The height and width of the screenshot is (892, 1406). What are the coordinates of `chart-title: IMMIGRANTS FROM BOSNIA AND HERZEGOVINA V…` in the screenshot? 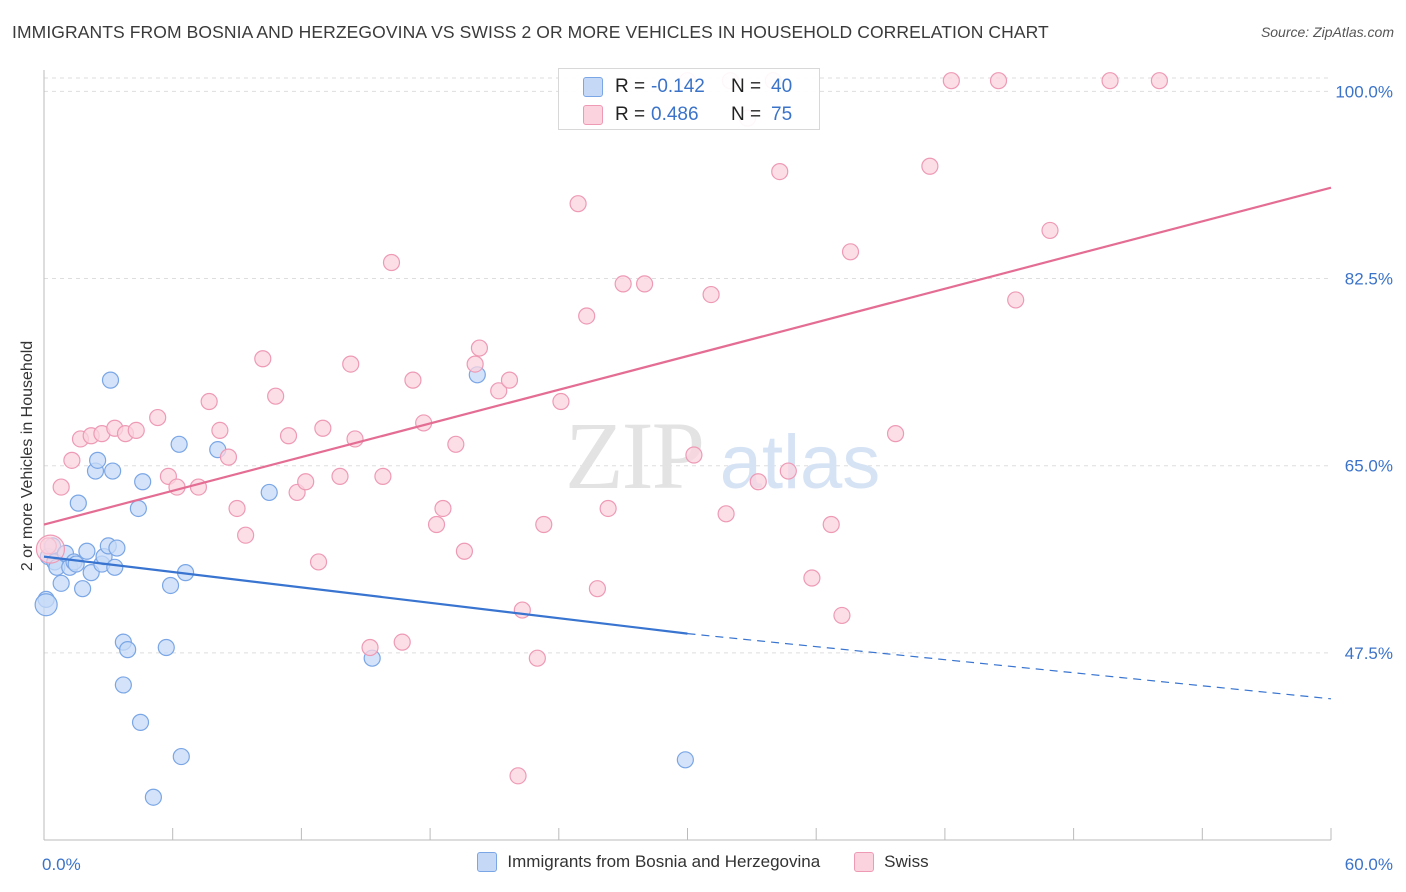 It's located at (530, 32).